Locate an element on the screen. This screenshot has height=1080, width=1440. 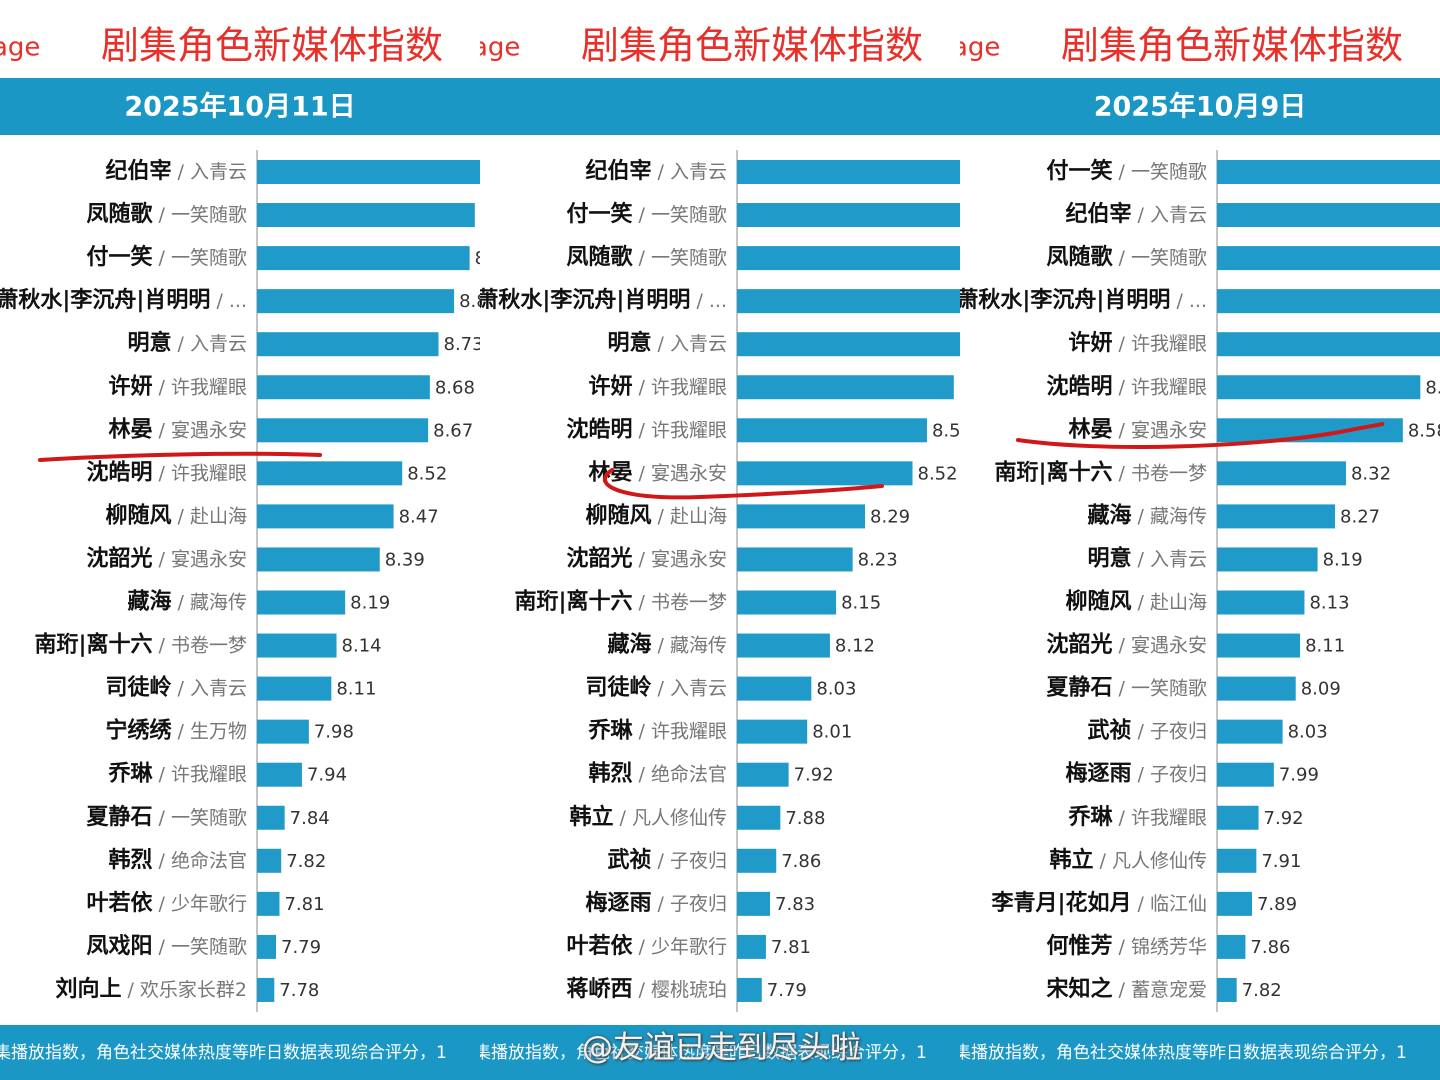
value-label: 8.47 is located at coordinates (419, 516).